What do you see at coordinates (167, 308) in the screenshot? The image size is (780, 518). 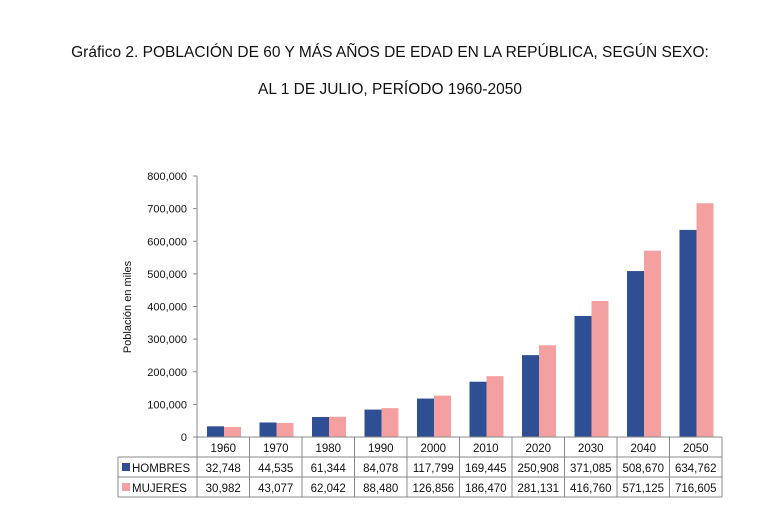 I see `y-tick-label: 400,000` at bounding box center [167, 308].